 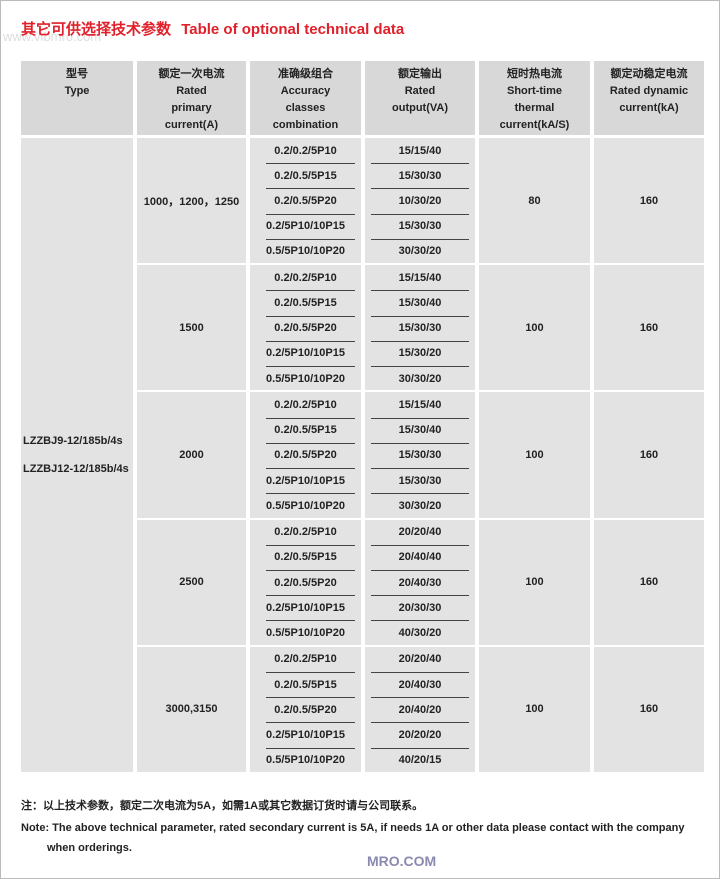 I want to click on output: 10/30/20, so click(x=420, y=200).